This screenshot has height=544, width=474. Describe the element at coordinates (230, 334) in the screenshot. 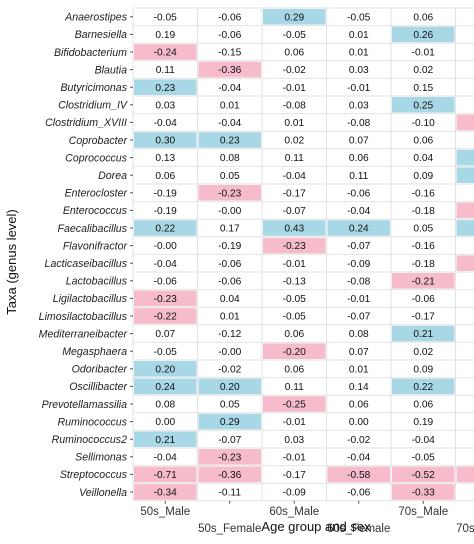

I see `cell-value-label: -0.12` at that location.